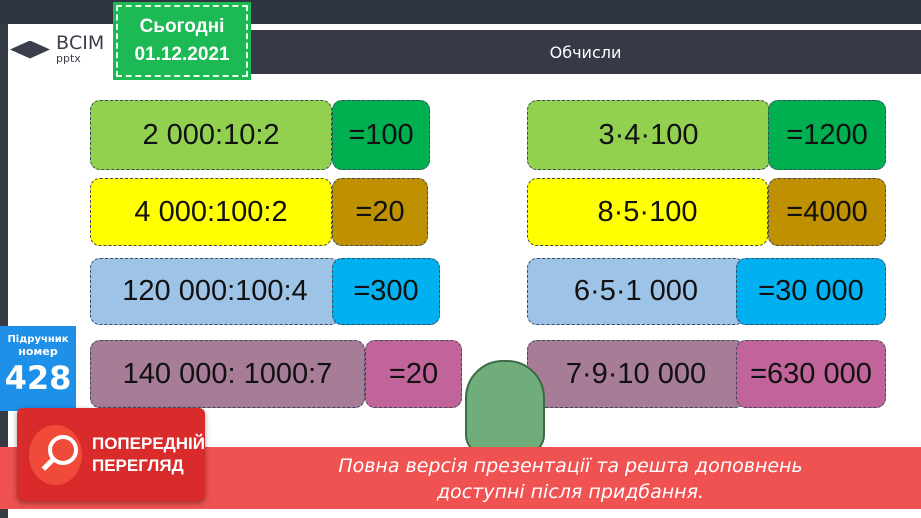 The height and width of the screenshot is (518, 921). What do you see at coordinates (38, 351) in the screenshot?
I see `number-label: номер` at bounding box center [38, 351].